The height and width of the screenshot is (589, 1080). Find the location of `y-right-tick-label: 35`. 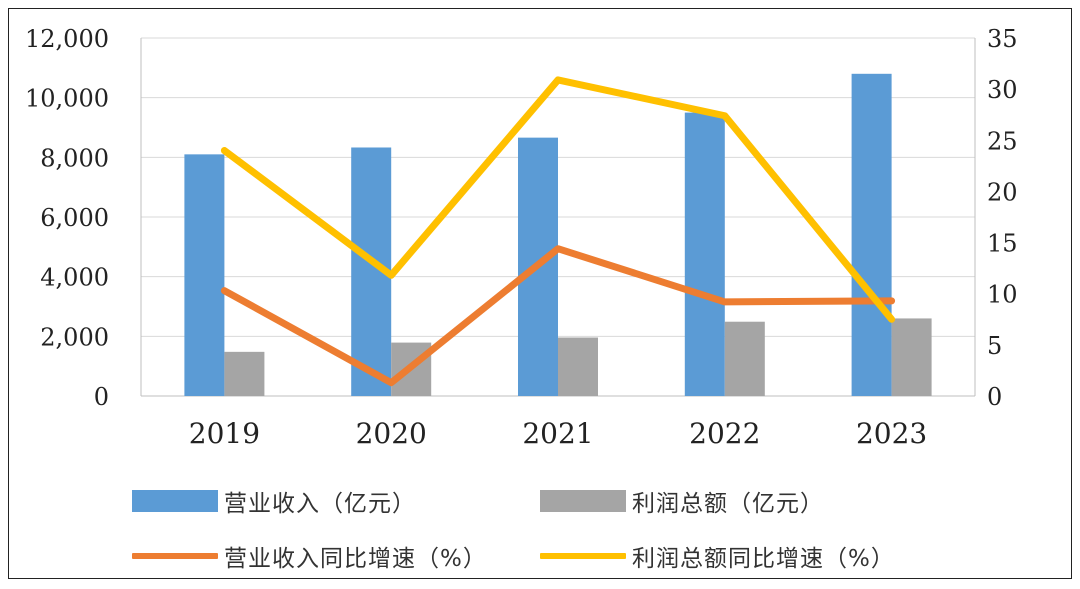

y-right-tick-label: 35 is located at coordinates (1002, 39).